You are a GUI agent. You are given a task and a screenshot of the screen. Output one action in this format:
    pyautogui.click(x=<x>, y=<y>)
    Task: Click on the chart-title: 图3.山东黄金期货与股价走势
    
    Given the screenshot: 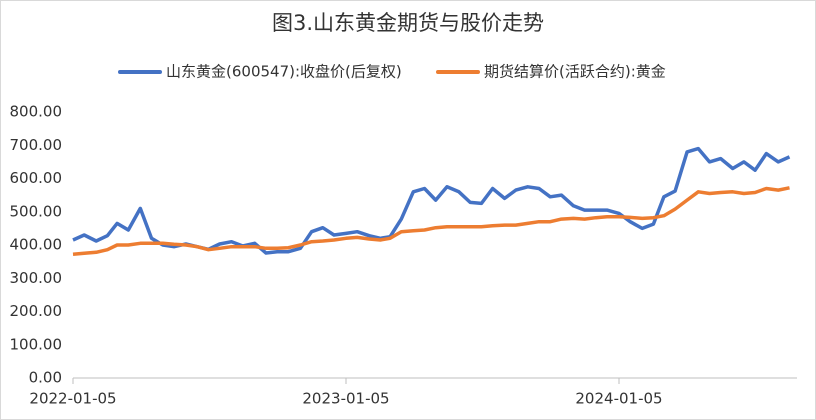 What is the action you would take?
    pyautogui.click(x=408, y=23)
    